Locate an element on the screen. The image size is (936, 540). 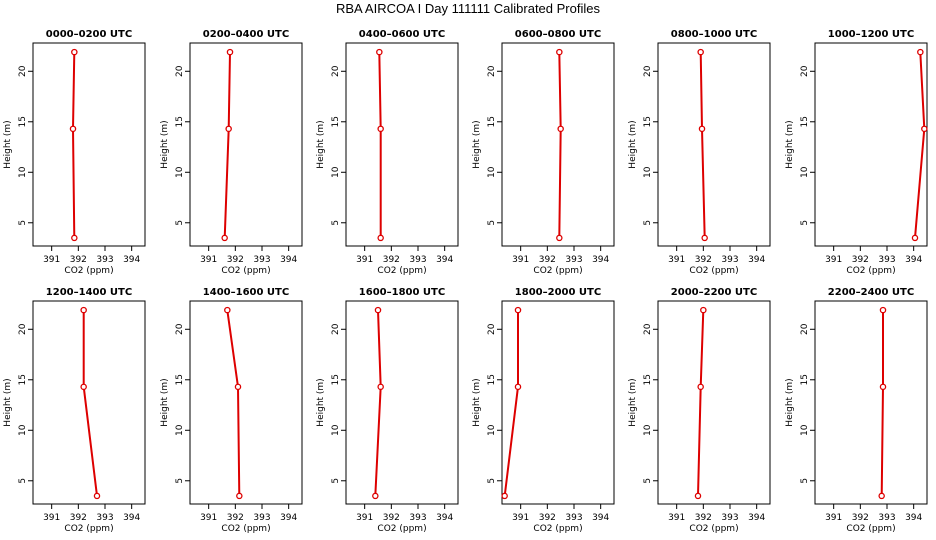
panel-title: 1800–2000 UTC is located at coordinates (558, 292).